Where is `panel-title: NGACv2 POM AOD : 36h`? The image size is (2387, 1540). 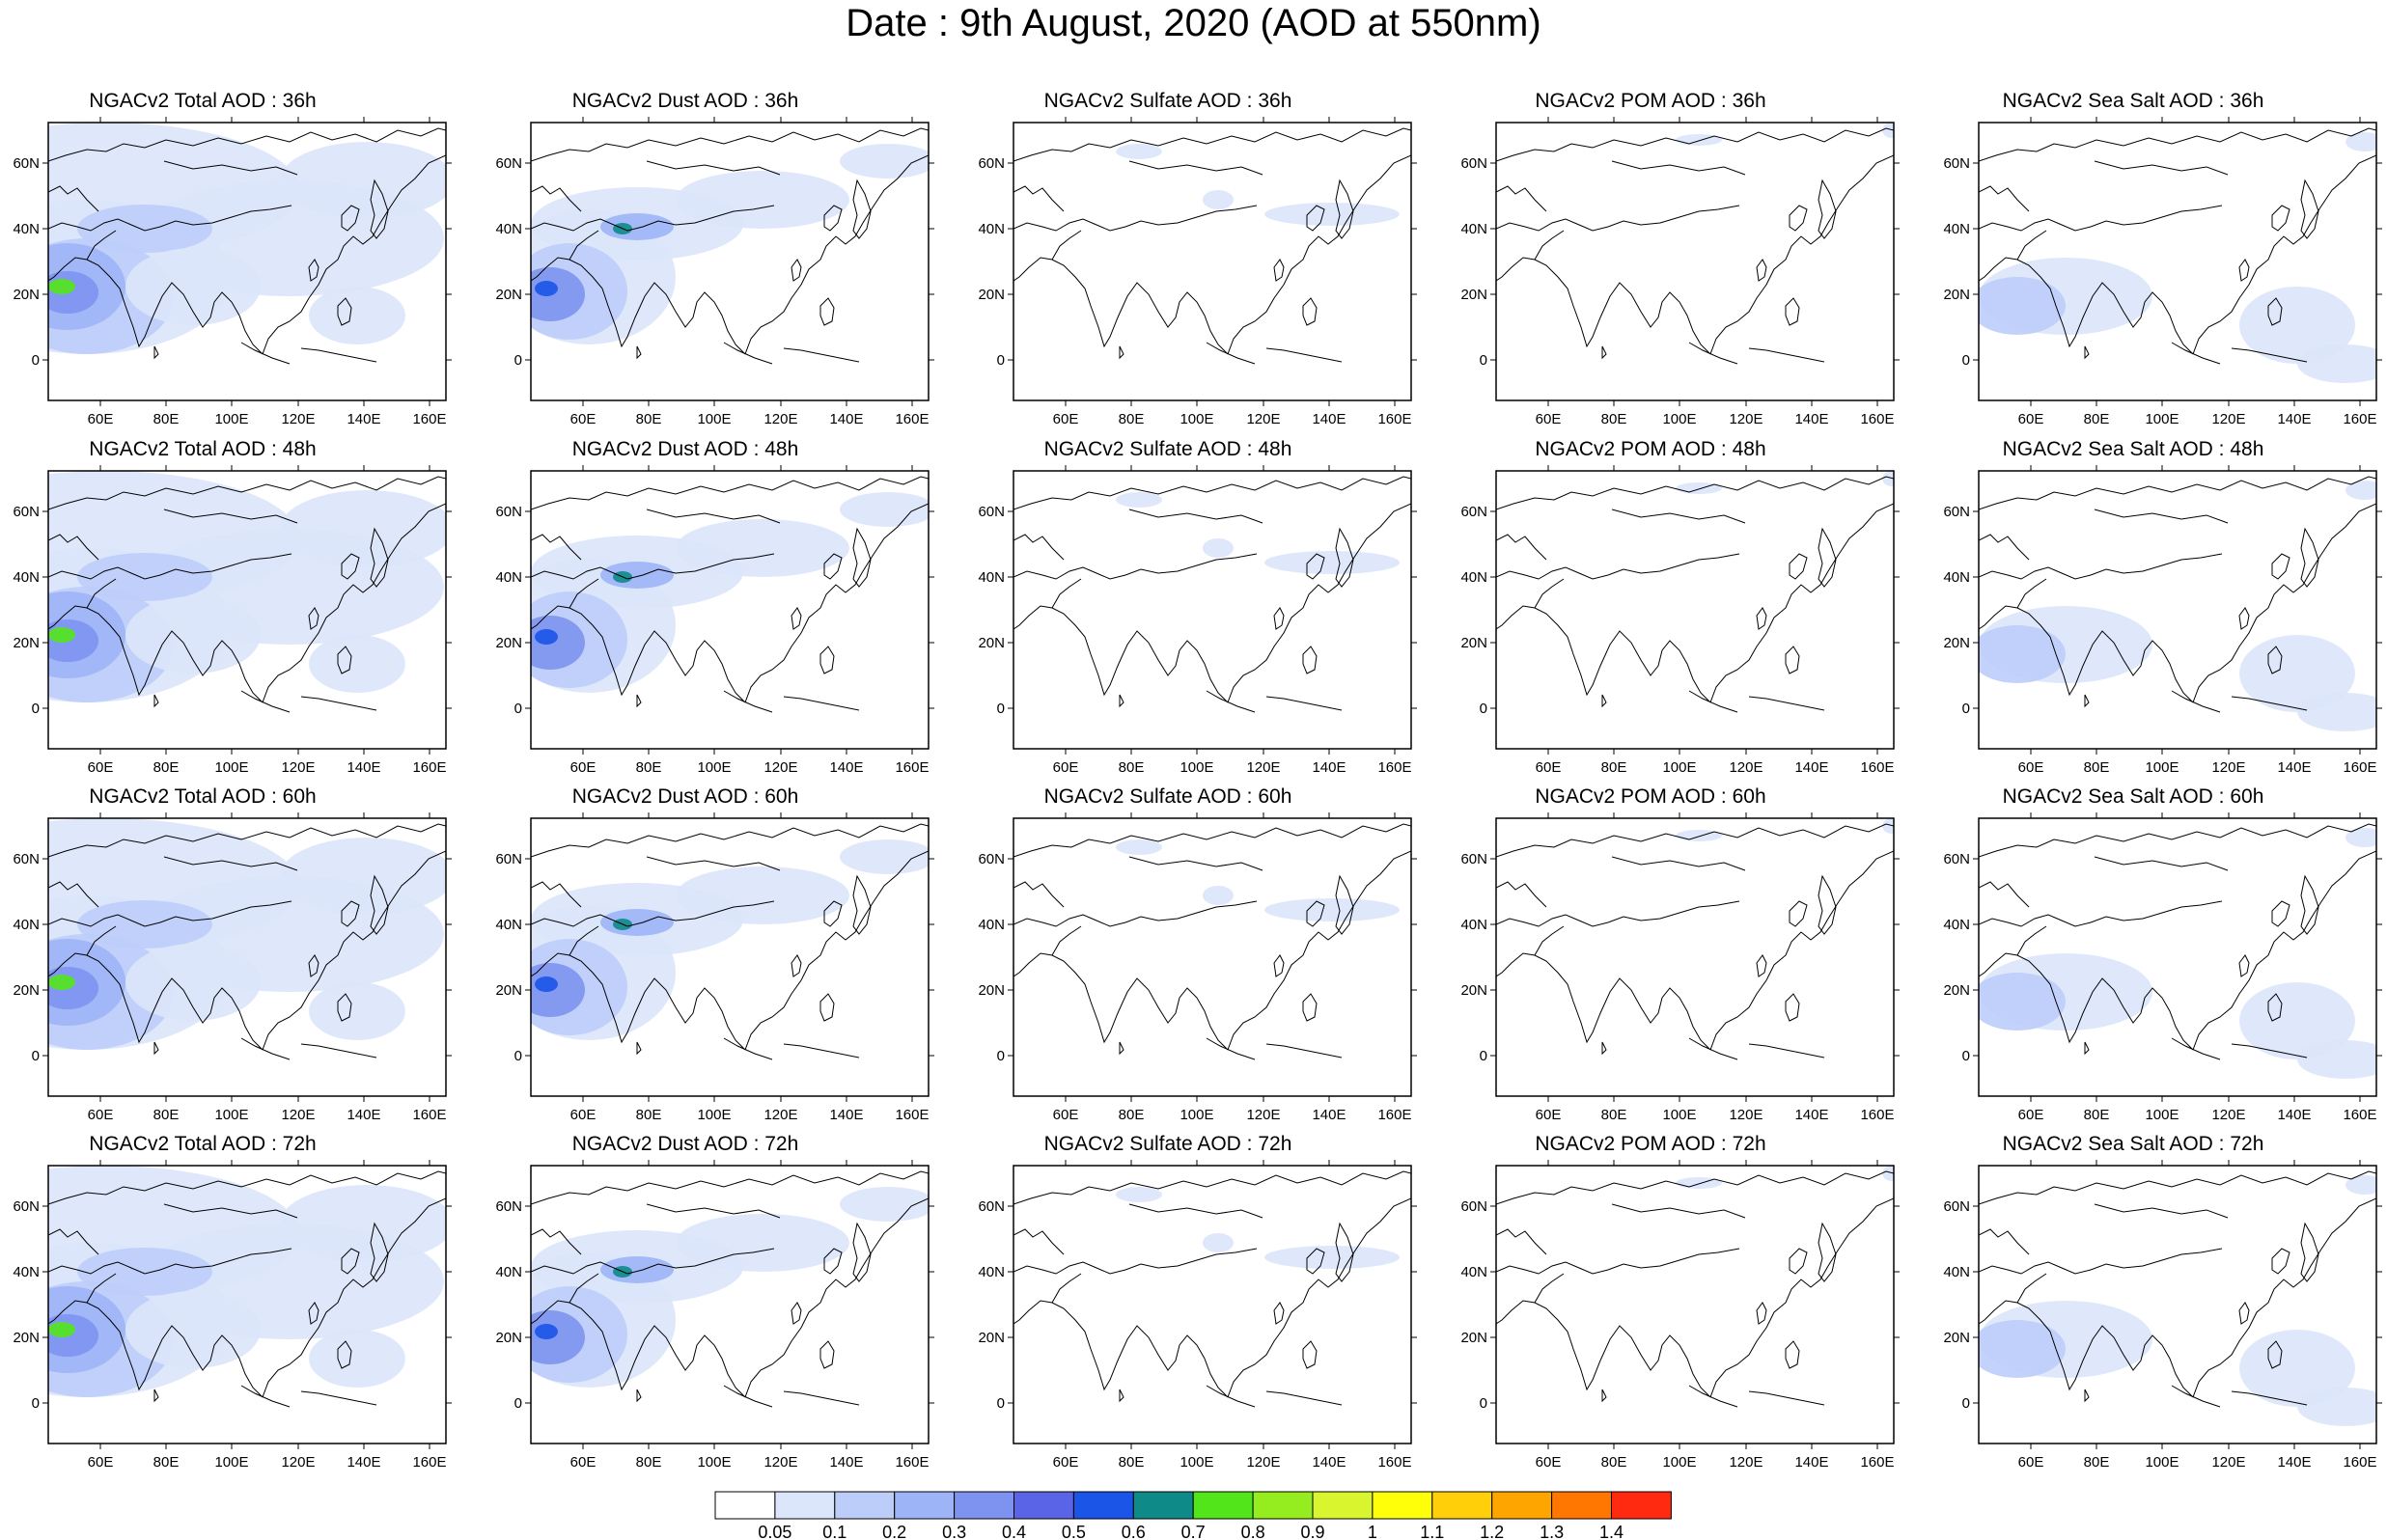 panel-title: NGACv2 POM AOD : 36h is located at coordinates (1650, 101).